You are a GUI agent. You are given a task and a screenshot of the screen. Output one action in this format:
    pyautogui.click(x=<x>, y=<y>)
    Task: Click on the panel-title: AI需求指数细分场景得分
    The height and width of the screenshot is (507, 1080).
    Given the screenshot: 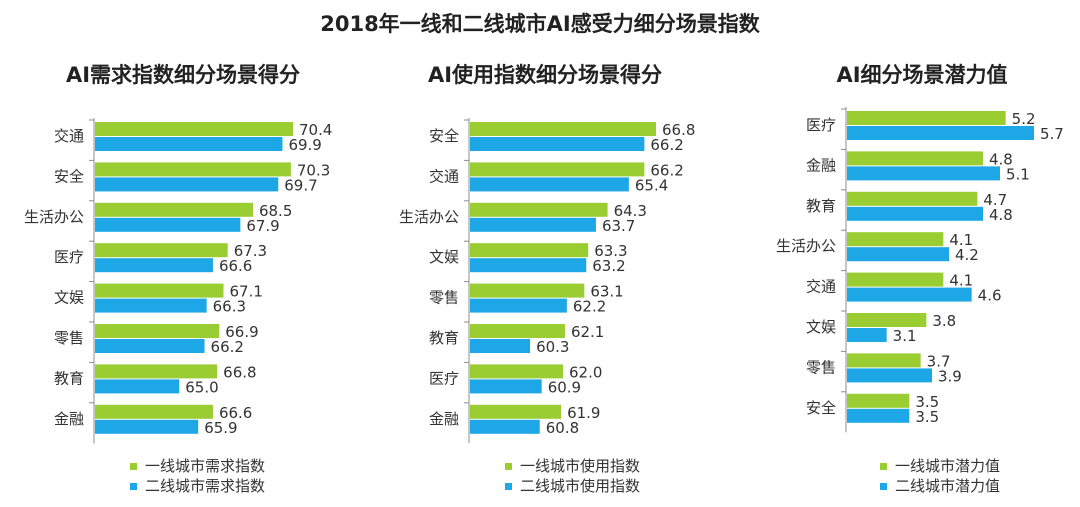 What is the action you would take?
    pyautogui.click(x=183, y=75)
    